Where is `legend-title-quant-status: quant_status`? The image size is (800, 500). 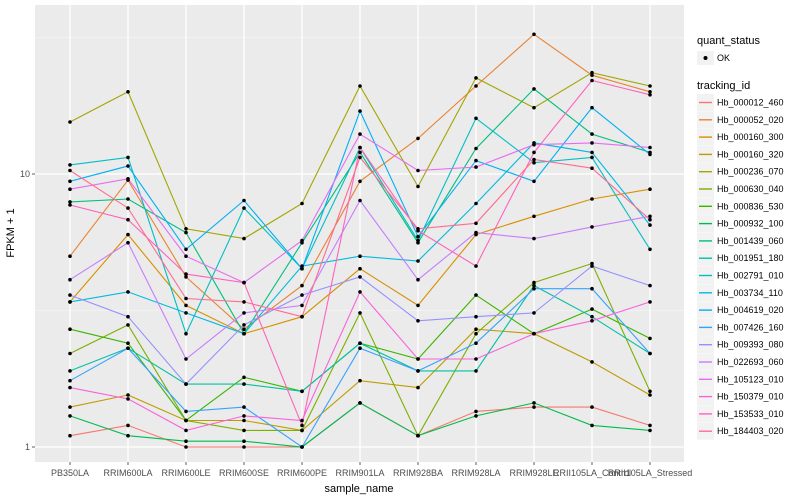 legend-title-quant-status: quant_status is located at coordinates (728, 41).